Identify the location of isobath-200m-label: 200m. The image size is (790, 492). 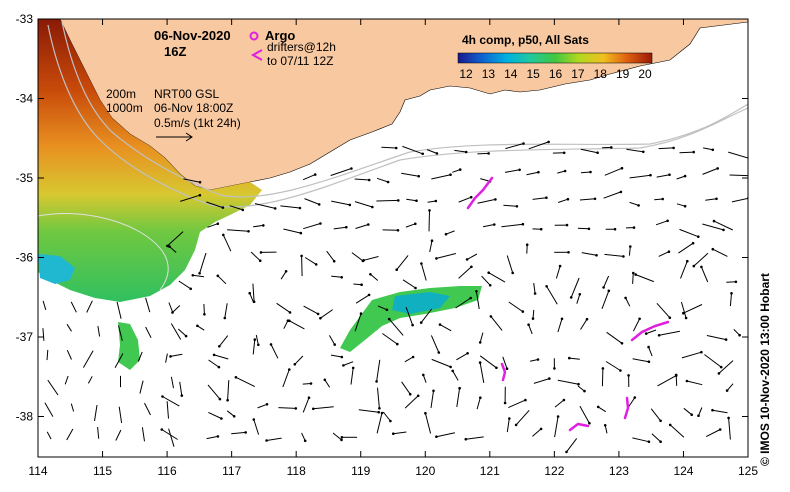
(121, 94).